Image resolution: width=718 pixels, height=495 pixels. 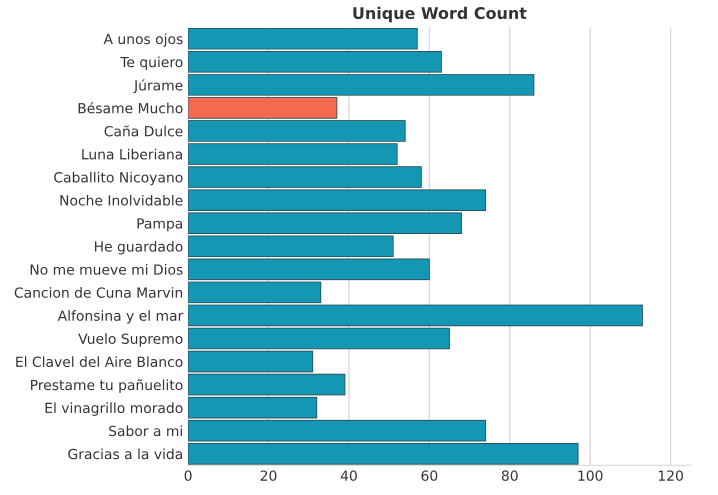 I want to click on x-tick-label: 60, so click(x=429, y=475).